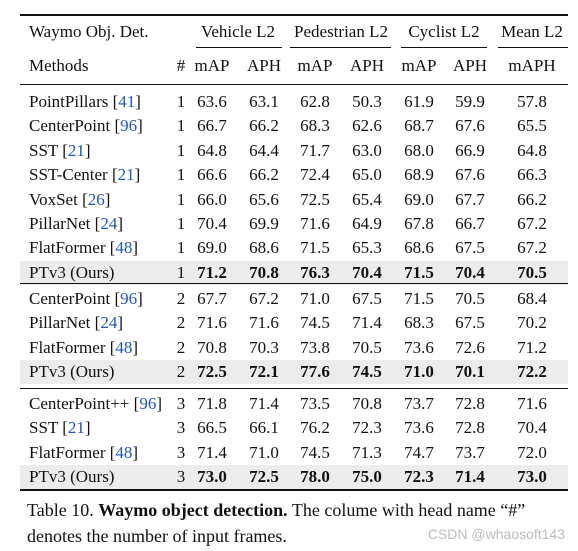  What do you see at coordinates (532, 372) in the screenshot?
I see `value-cell: 72.2` at bounding box center [532, 372].